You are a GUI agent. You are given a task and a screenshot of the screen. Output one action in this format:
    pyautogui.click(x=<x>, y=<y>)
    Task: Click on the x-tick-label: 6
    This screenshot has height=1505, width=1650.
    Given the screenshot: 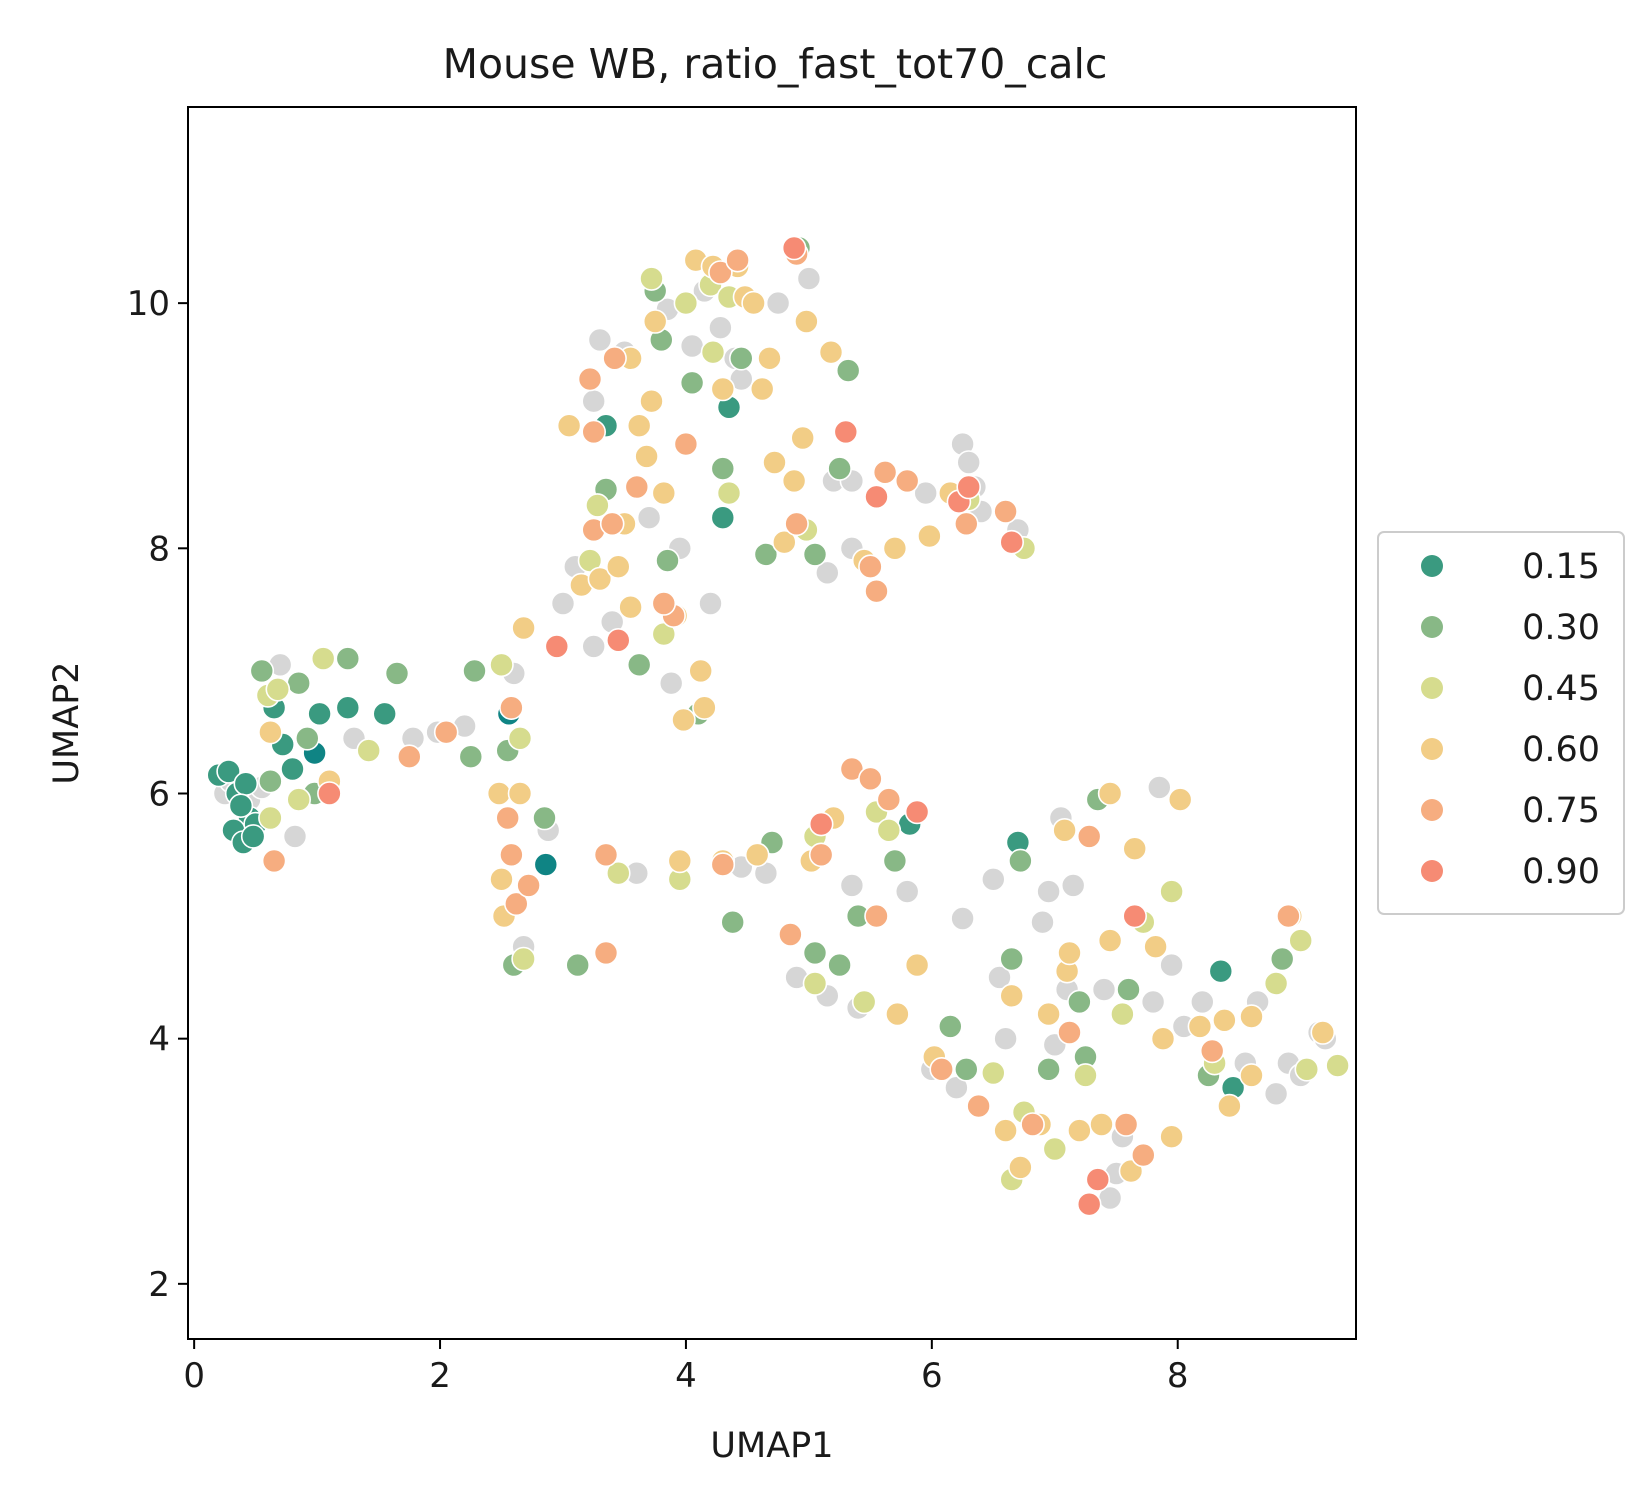 What is the action you would take?
    pyautogui.click(x=932, y=1376)
    